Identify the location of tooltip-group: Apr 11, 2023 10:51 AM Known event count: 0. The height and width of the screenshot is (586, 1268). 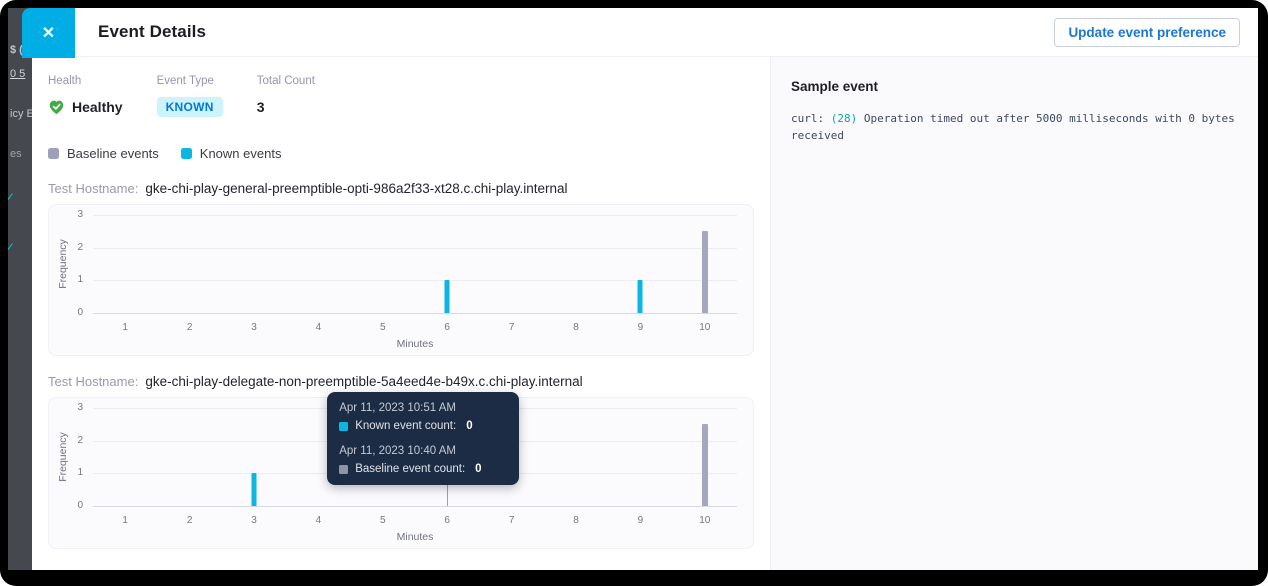
(423, 417).